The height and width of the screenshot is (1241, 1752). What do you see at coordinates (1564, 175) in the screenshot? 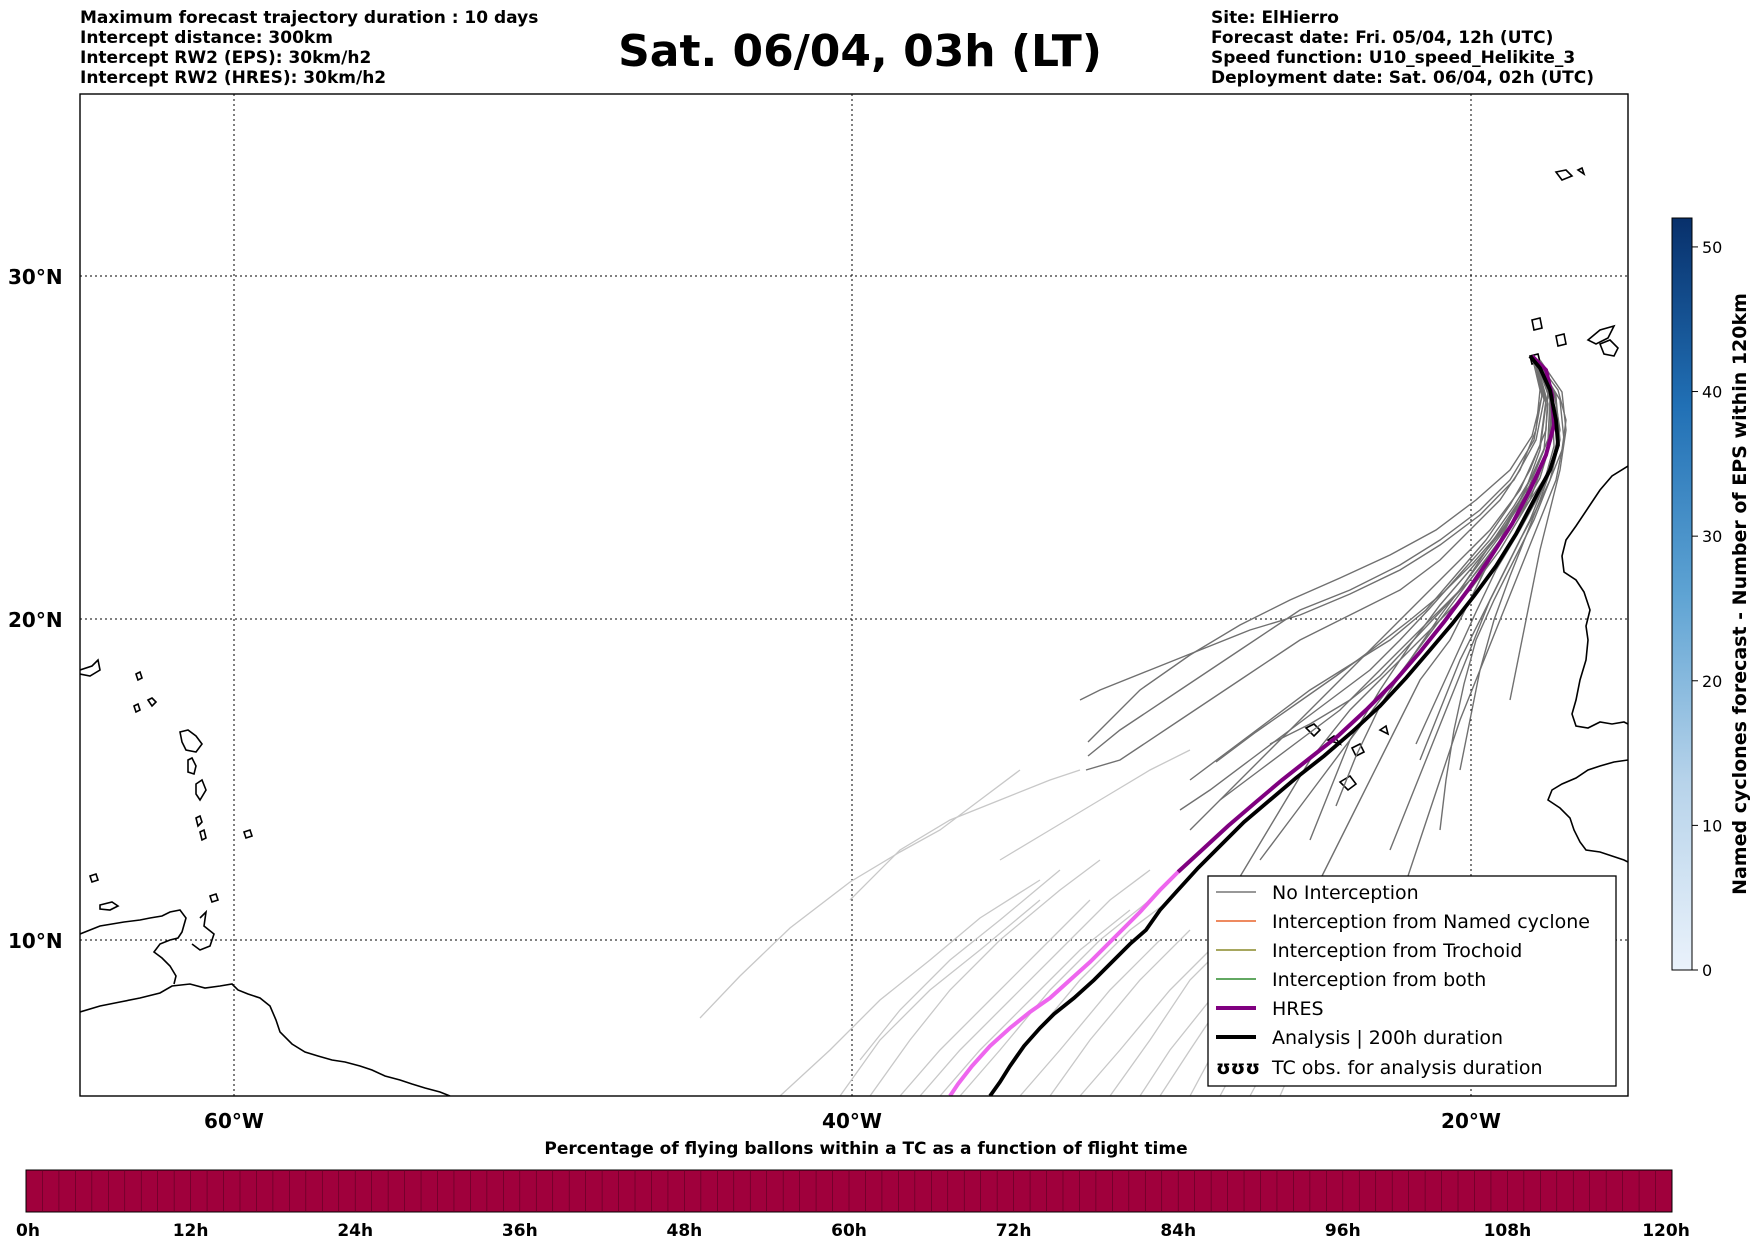
I see `coast-madeira` at bounding box center [1564, 175].